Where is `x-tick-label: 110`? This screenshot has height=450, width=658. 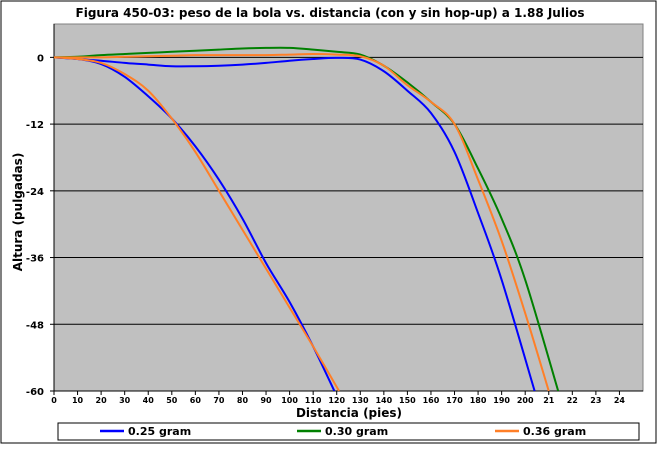
x-tick-label: 110 is located at coordinates (313, 400).